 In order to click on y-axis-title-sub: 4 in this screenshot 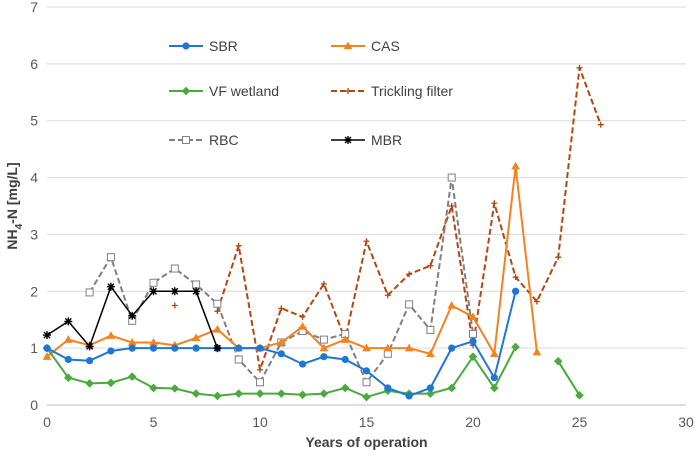, I will do `click(19, 226)`.